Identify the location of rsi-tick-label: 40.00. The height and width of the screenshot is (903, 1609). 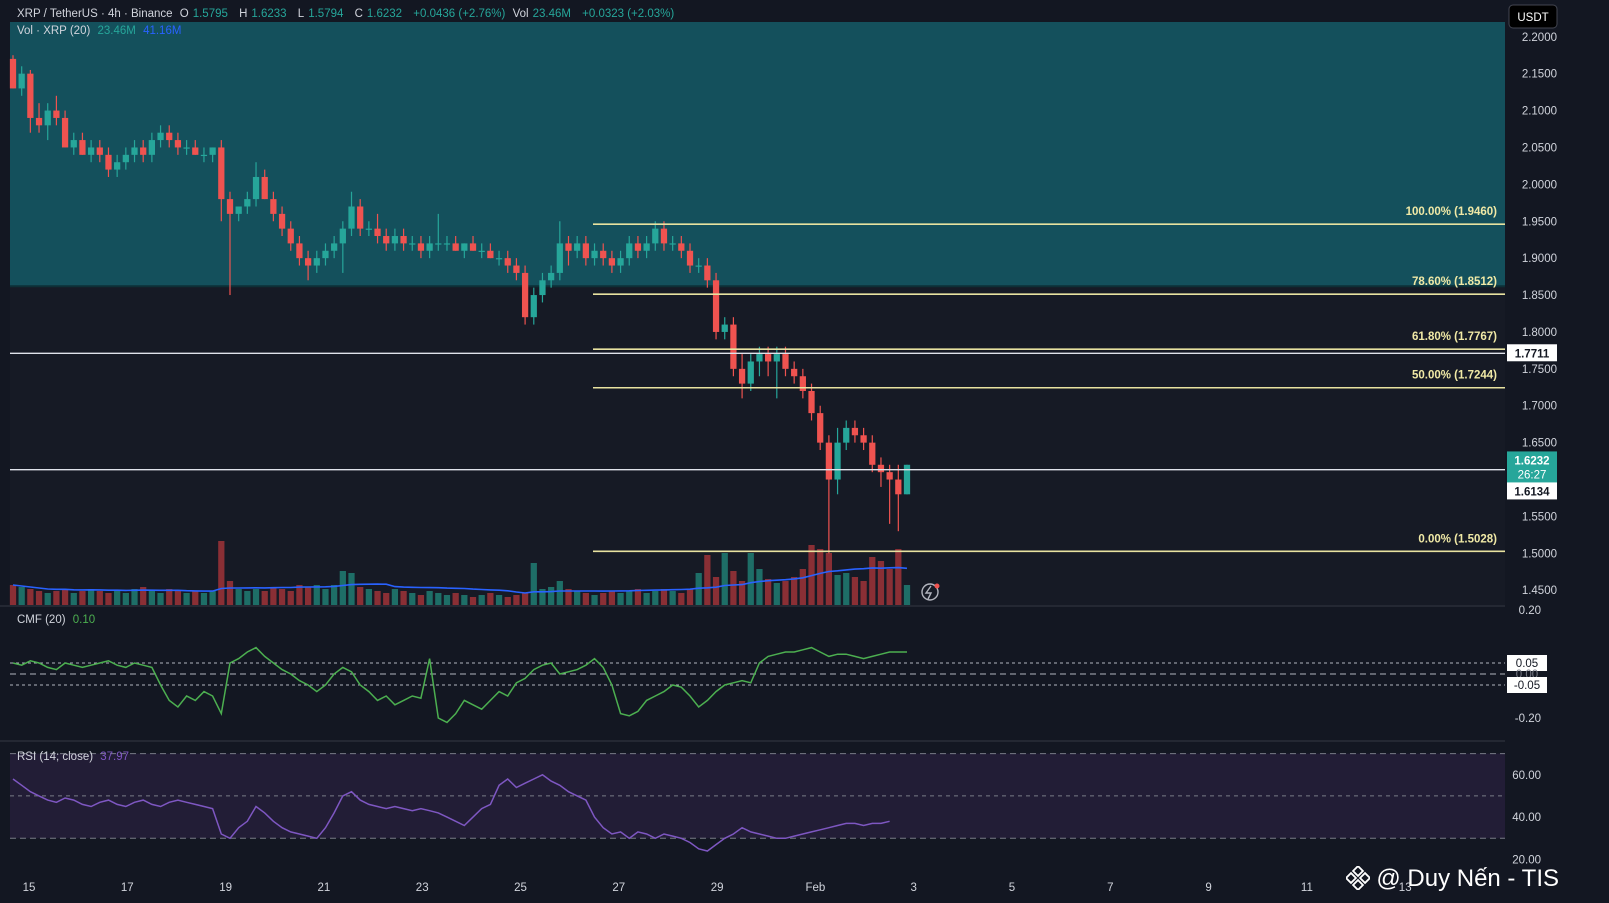
(1526, 818).